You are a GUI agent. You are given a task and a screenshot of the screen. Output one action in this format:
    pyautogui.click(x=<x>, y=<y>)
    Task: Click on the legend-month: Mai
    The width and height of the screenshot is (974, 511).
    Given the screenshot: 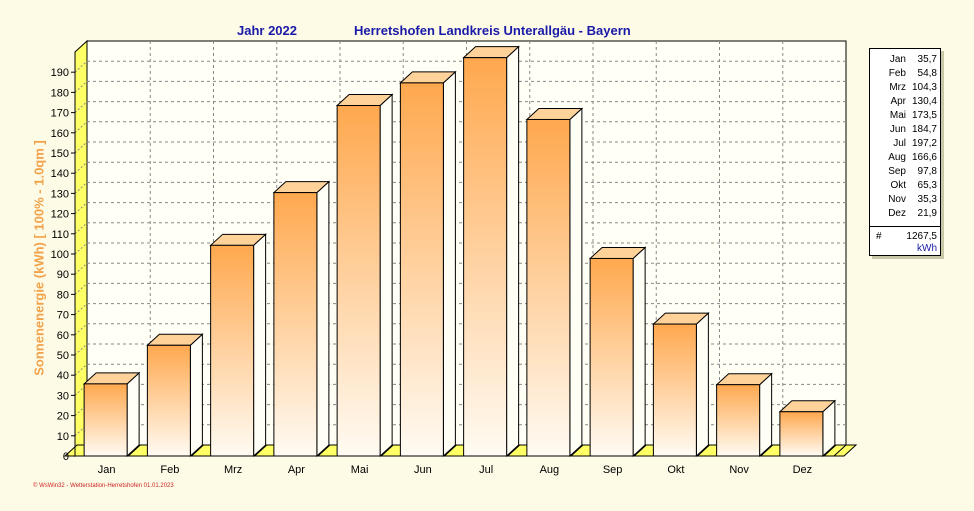 What is the action you would take?
    pyautogui.click(x=897, y=115)
    